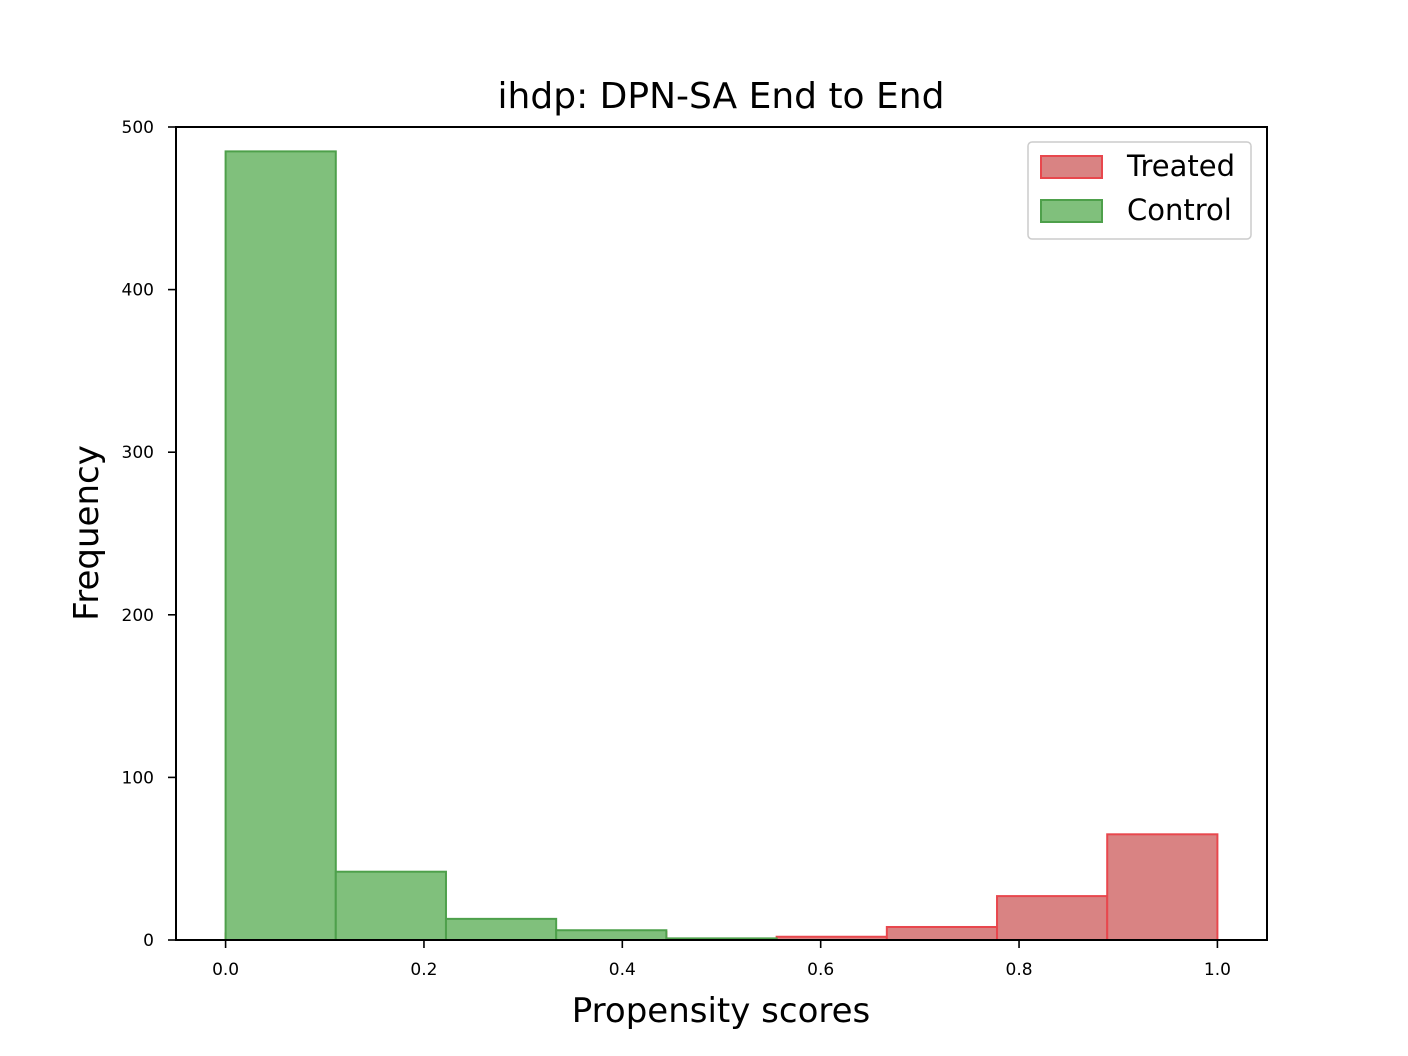 This screenshot has height=1056, width=1408. I want to click on x-tick-label: 0.8, so click(1019, 970).